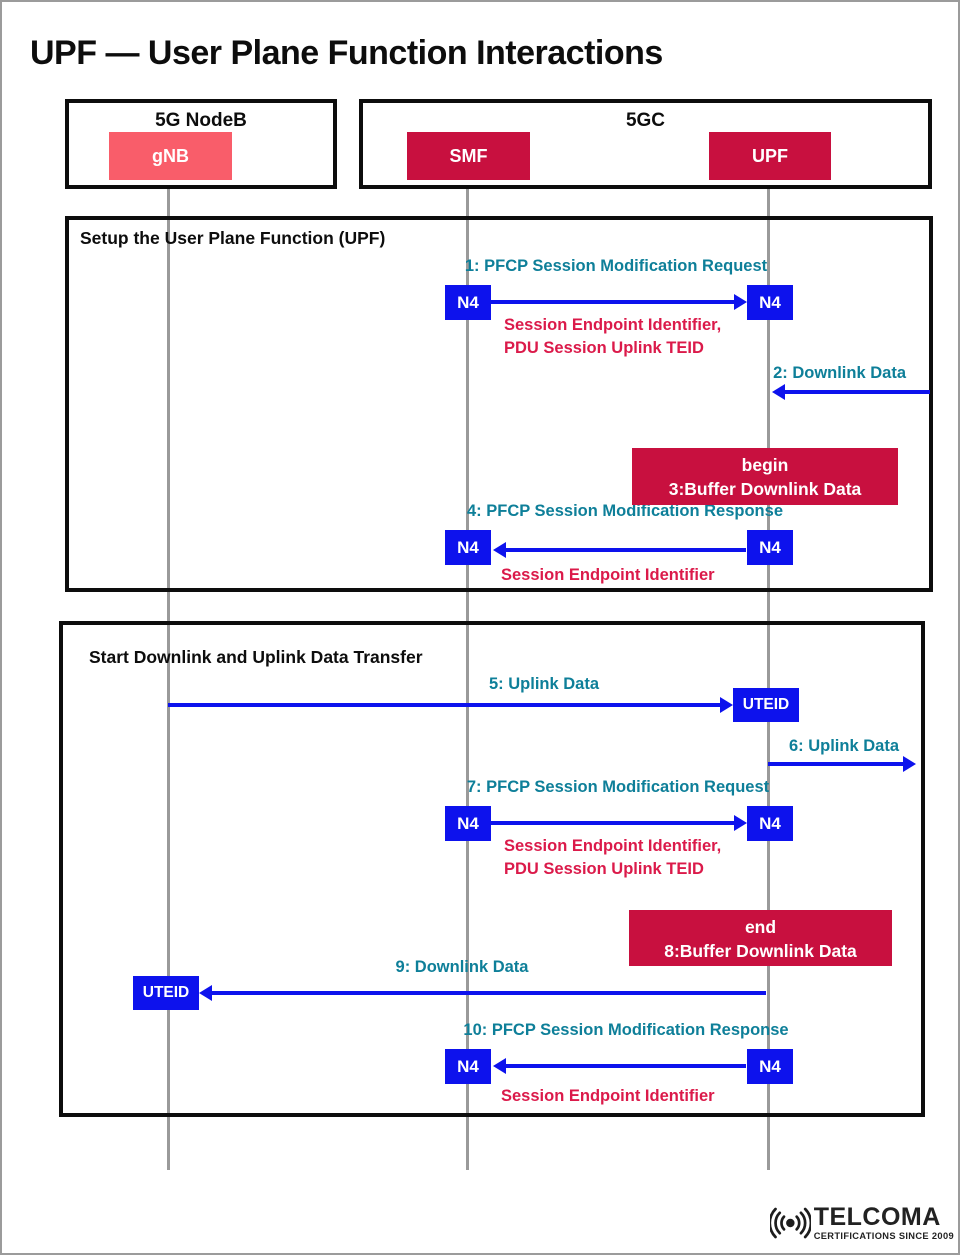  Describe the element at coordinates (839, 373) in the screenshot. I see `message-2-label: 2: Downlink Data` at that location.